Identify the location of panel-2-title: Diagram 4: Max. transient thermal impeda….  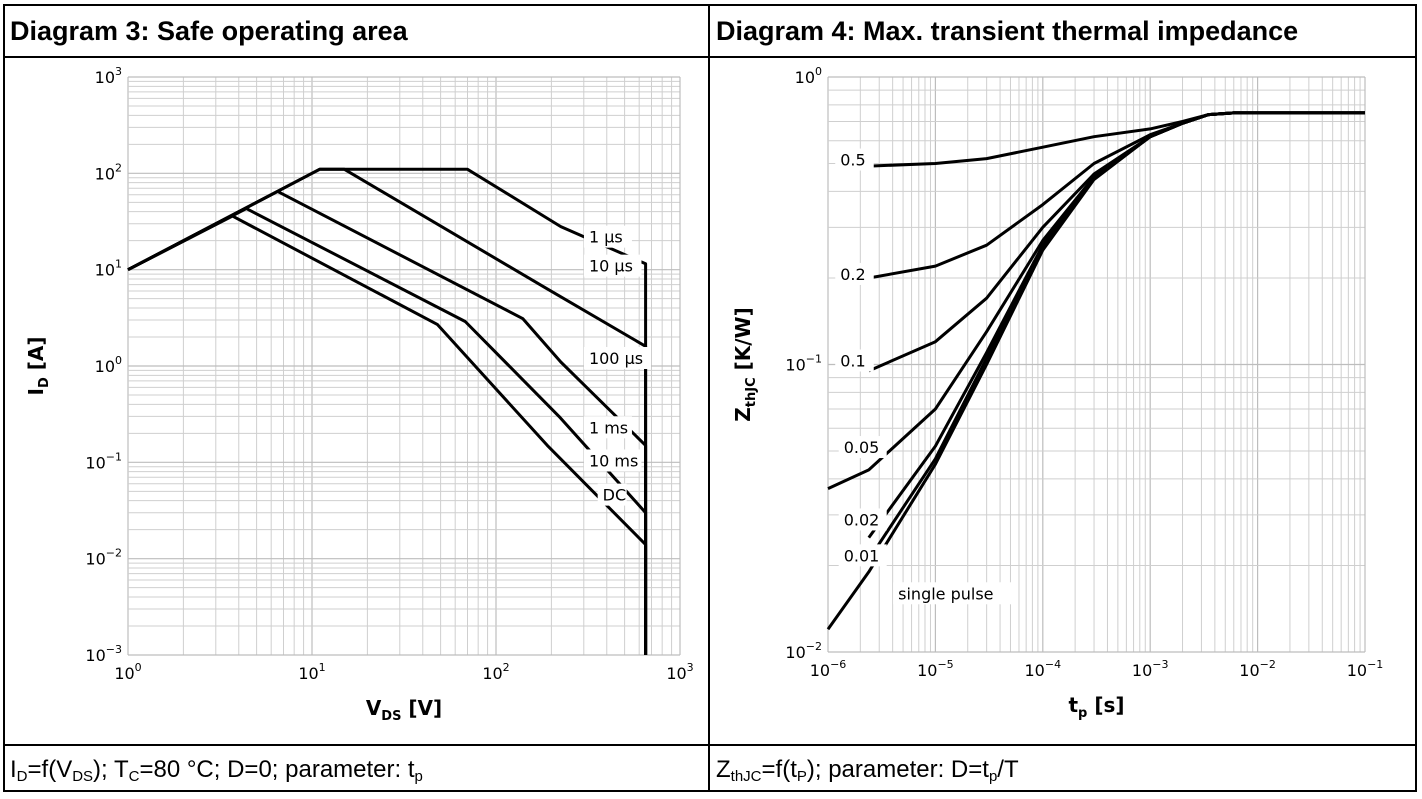
(1007, 31).